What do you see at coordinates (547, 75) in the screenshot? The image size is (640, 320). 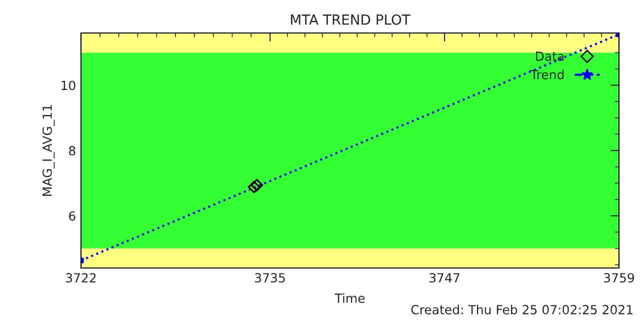 I see `legend-label: Trend` at bounding box center [547, 75].